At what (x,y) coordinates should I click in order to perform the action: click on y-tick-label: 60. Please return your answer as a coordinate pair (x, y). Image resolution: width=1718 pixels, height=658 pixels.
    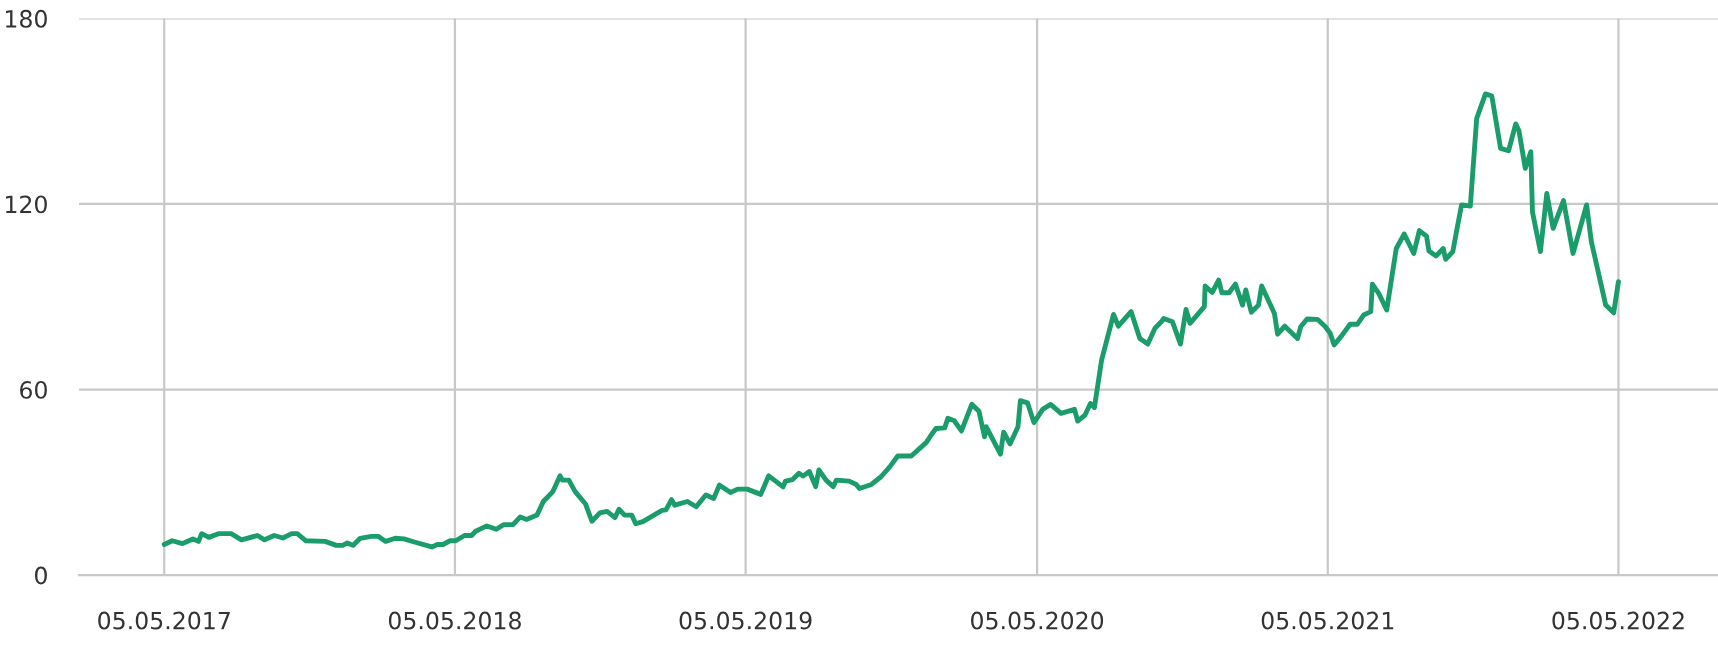
    Looking at the image, I should click on (33, 389).